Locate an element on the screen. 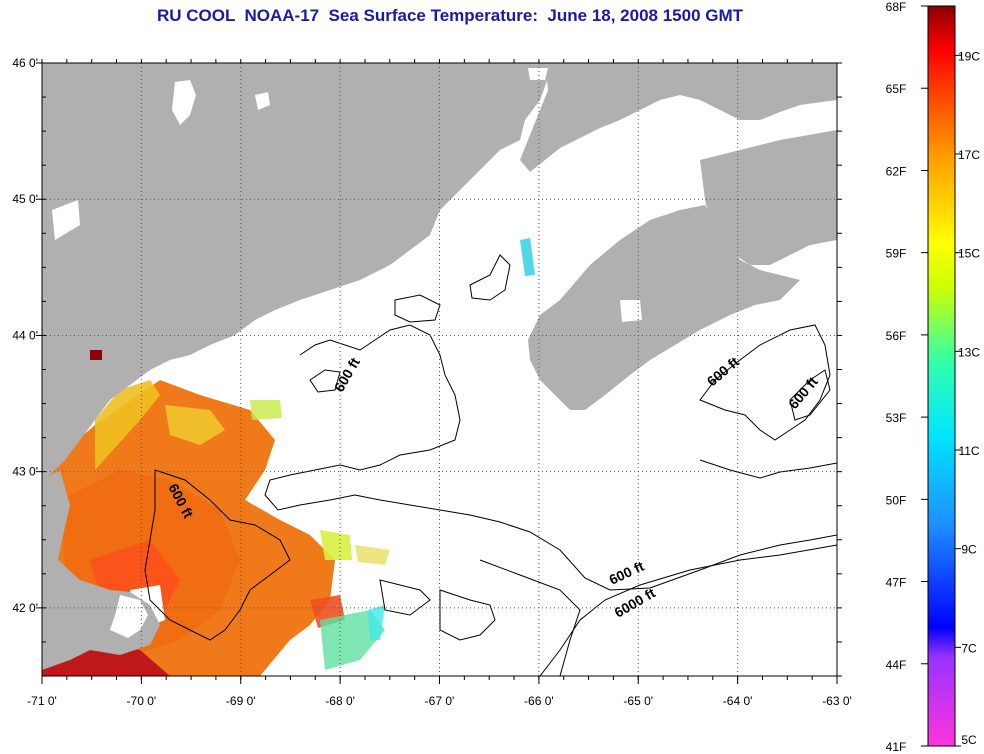 The image size is (984, 754). lon-tick-label: -63 0' is located at coordinates (837, 701).